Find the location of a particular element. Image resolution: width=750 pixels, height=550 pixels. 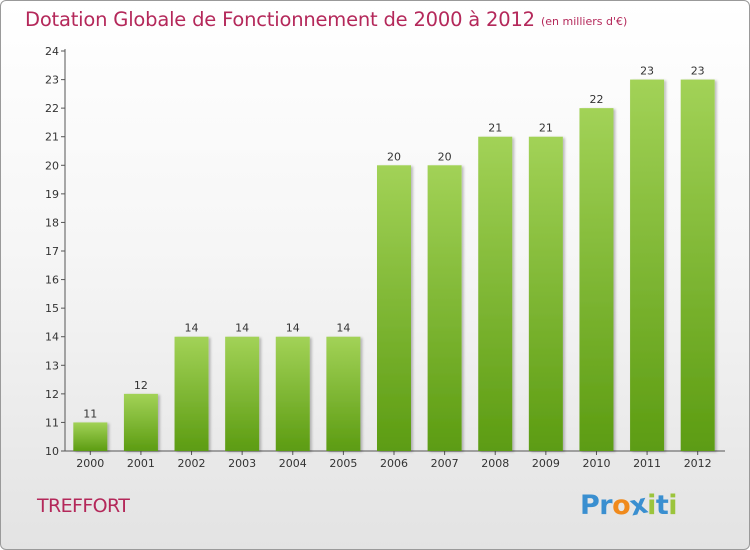

y-tick-label: 18 is located at coordinates (52, 222).